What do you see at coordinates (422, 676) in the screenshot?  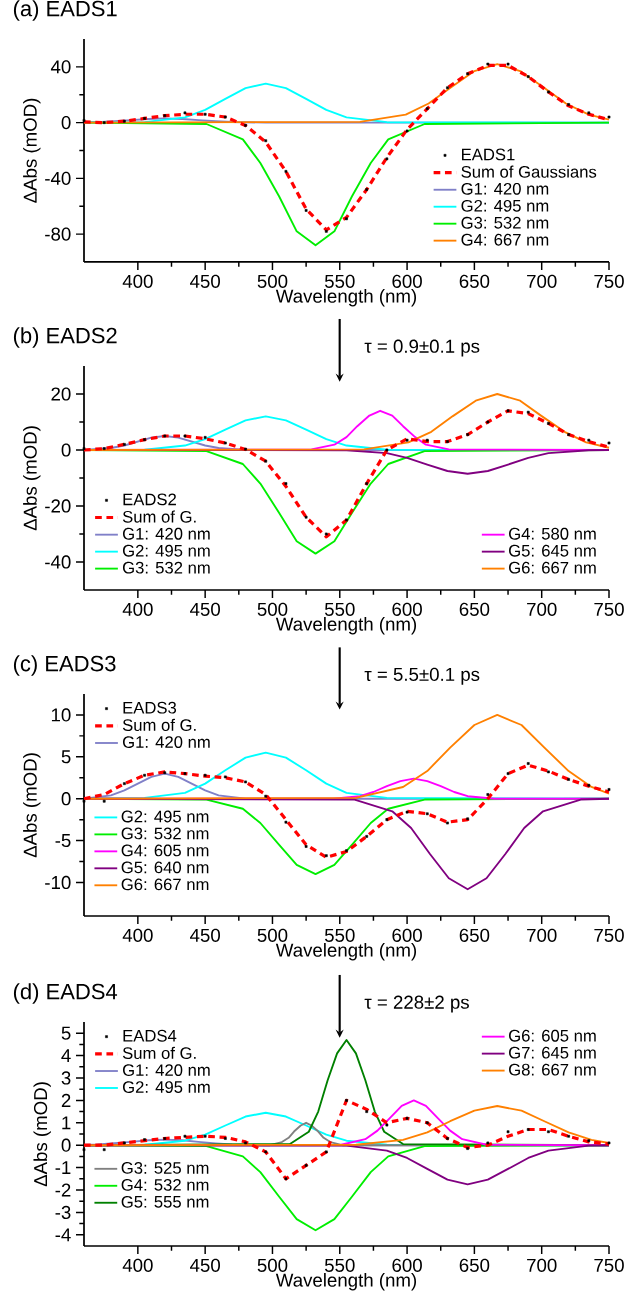 I see `text: τ = 5.5±0.1 ps` at bounding box center [422, 676].